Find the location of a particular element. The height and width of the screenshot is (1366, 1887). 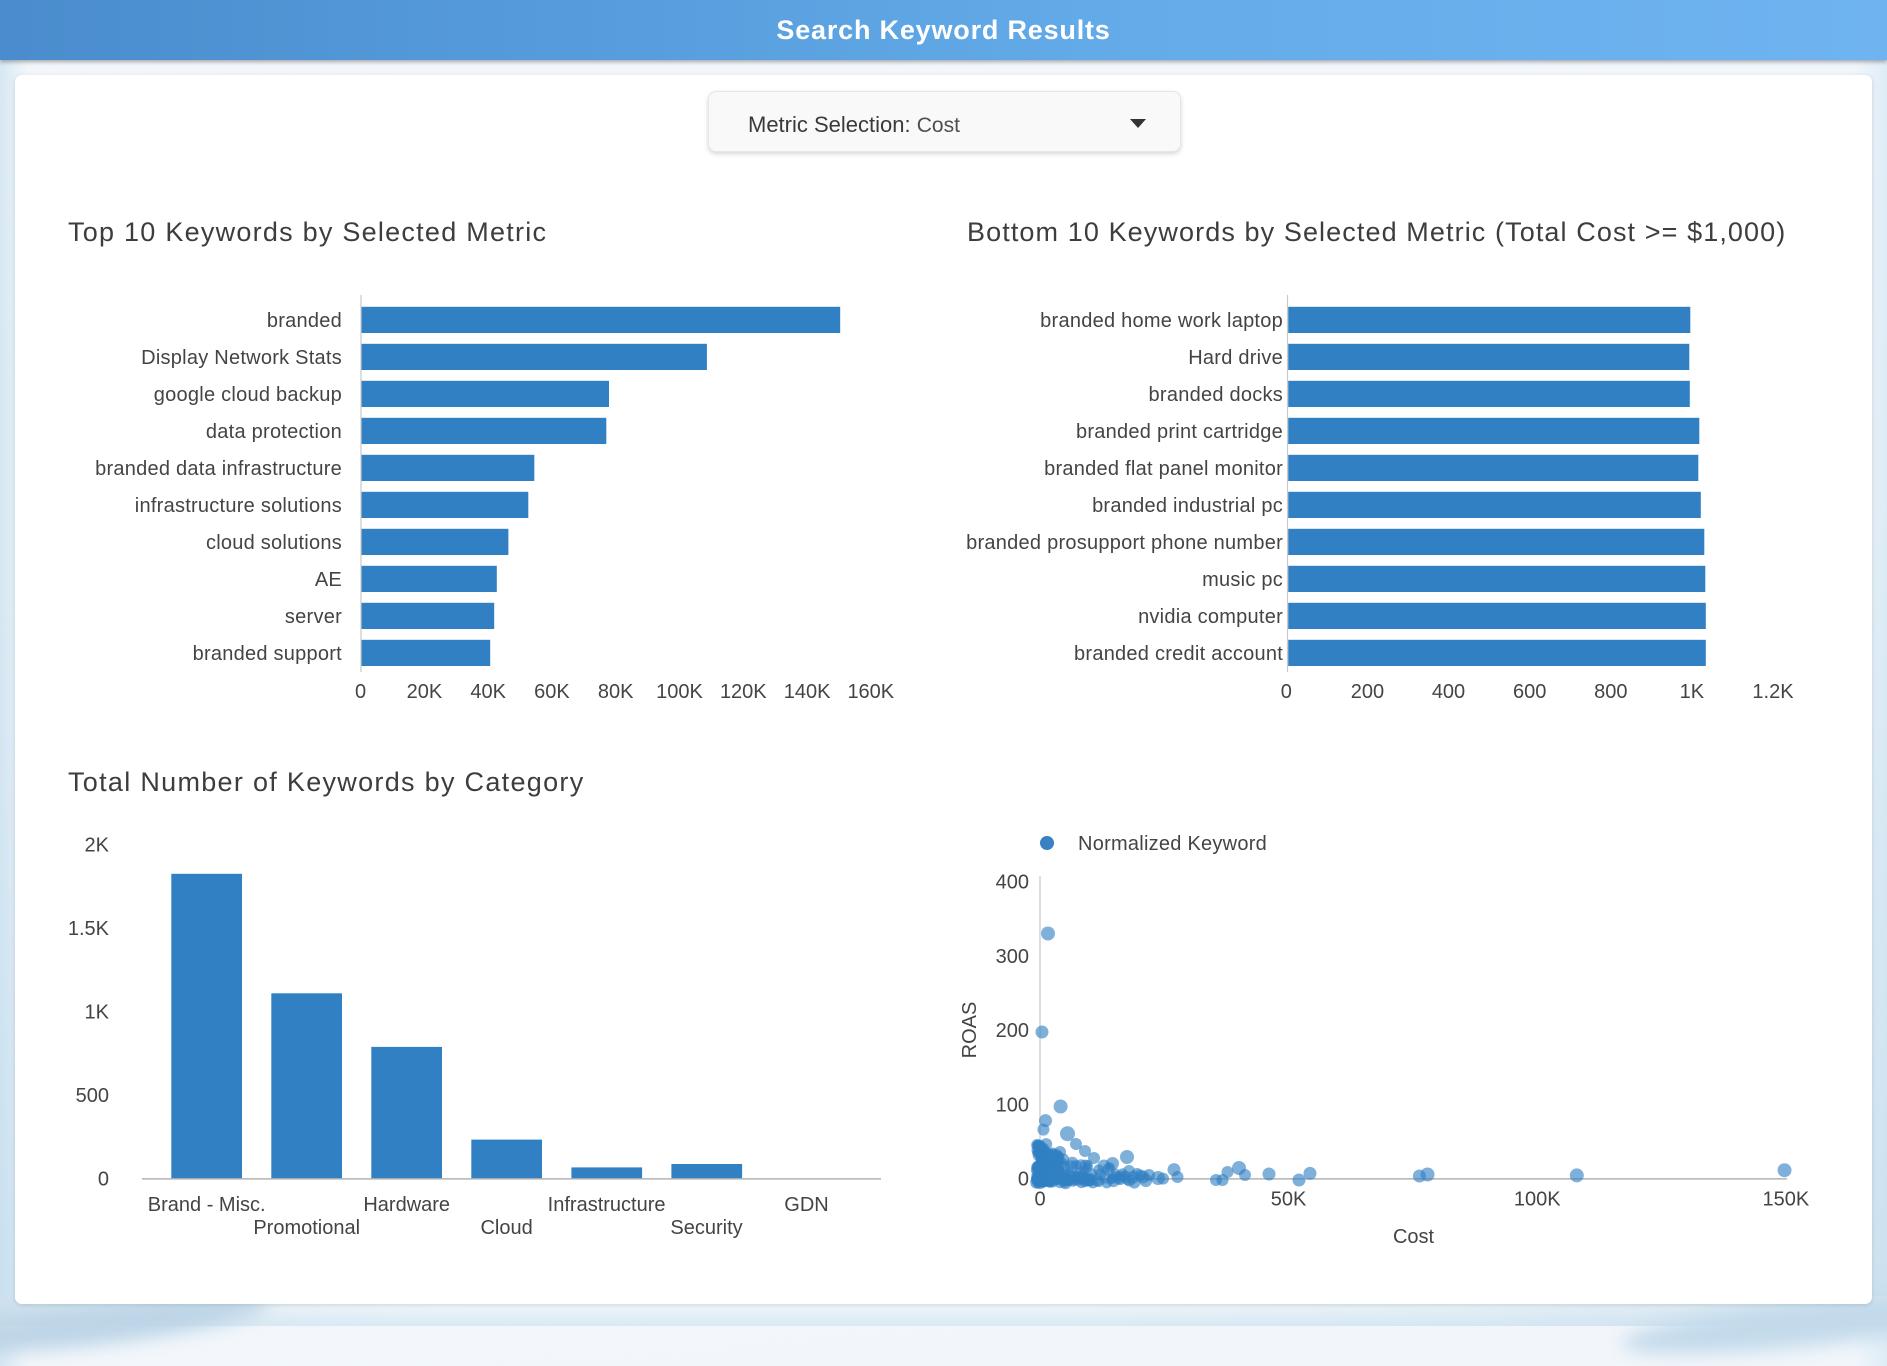

svg-text: 60K is located at coordinates (552, 692).